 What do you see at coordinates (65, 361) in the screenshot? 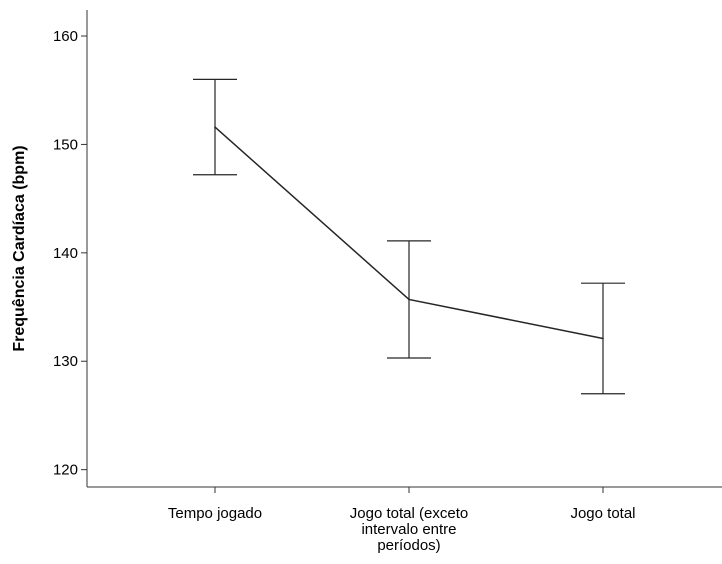
I see `y-tick-label: 130` at bounding box center [65, 361].